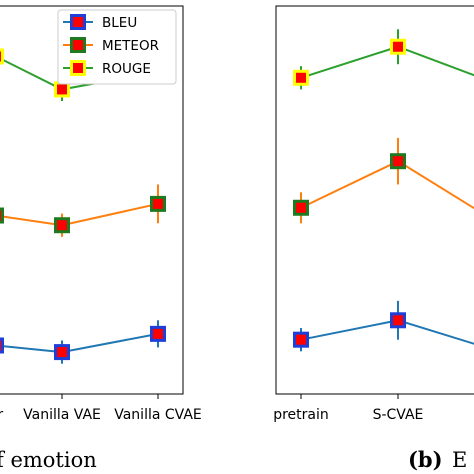  What do you see at coordinates (79, 343) in the screenshot?
I see `panel-a-bleu-line` at bounding box center [79, 343].